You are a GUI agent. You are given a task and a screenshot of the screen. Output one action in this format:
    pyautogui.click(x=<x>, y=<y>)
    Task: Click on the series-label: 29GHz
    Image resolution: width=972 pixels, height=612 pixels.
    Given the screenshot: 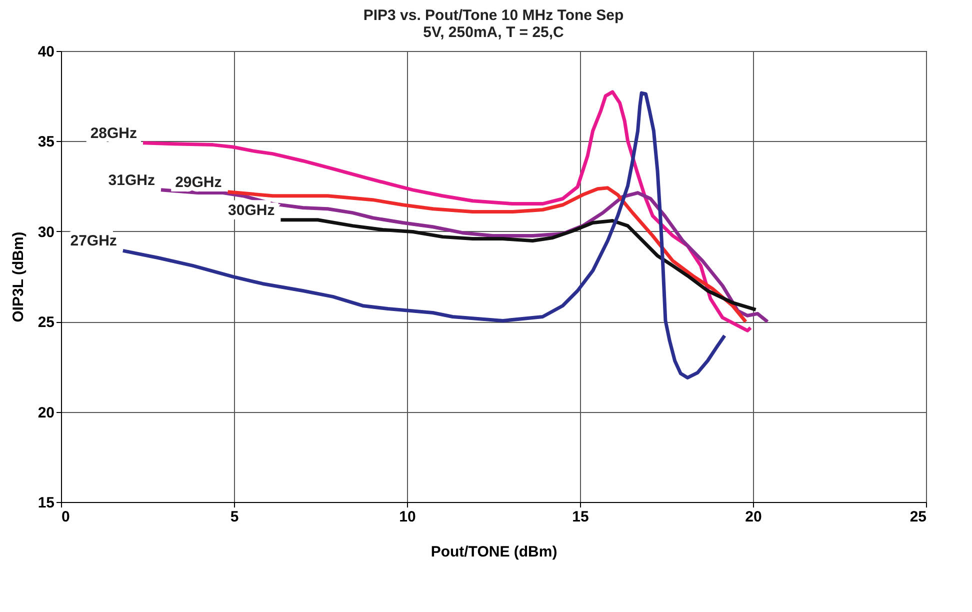 What is the action you would take?
    pyautogui.click(x=198, y=182)
    